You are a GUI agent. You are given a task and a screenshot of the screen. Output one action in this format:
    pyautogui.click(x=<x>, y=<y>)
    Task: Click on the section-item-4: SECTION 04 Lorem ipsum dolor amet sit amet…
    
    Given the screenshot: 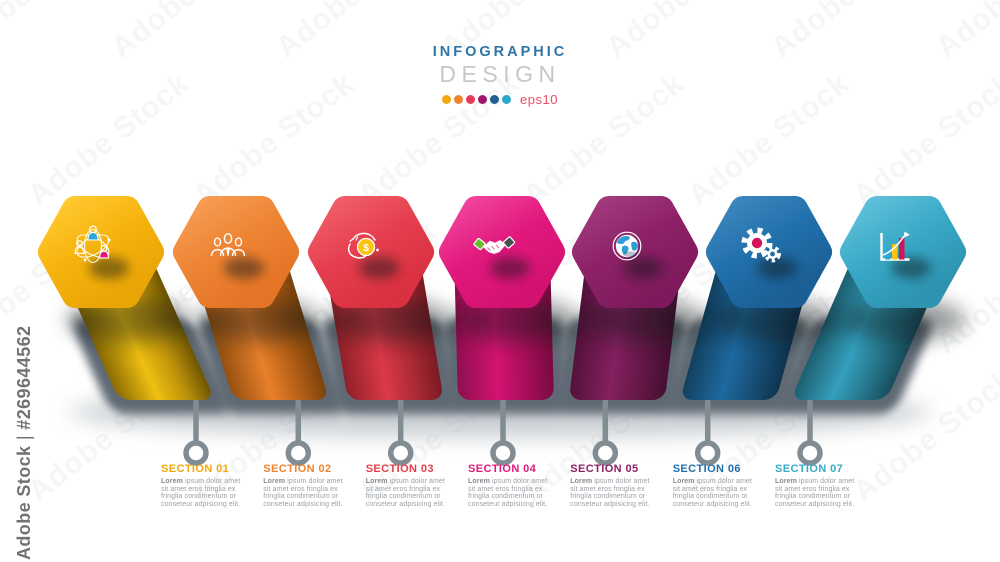 What is the action you would take?
    pyautogui.click(x=516, y=485)
    